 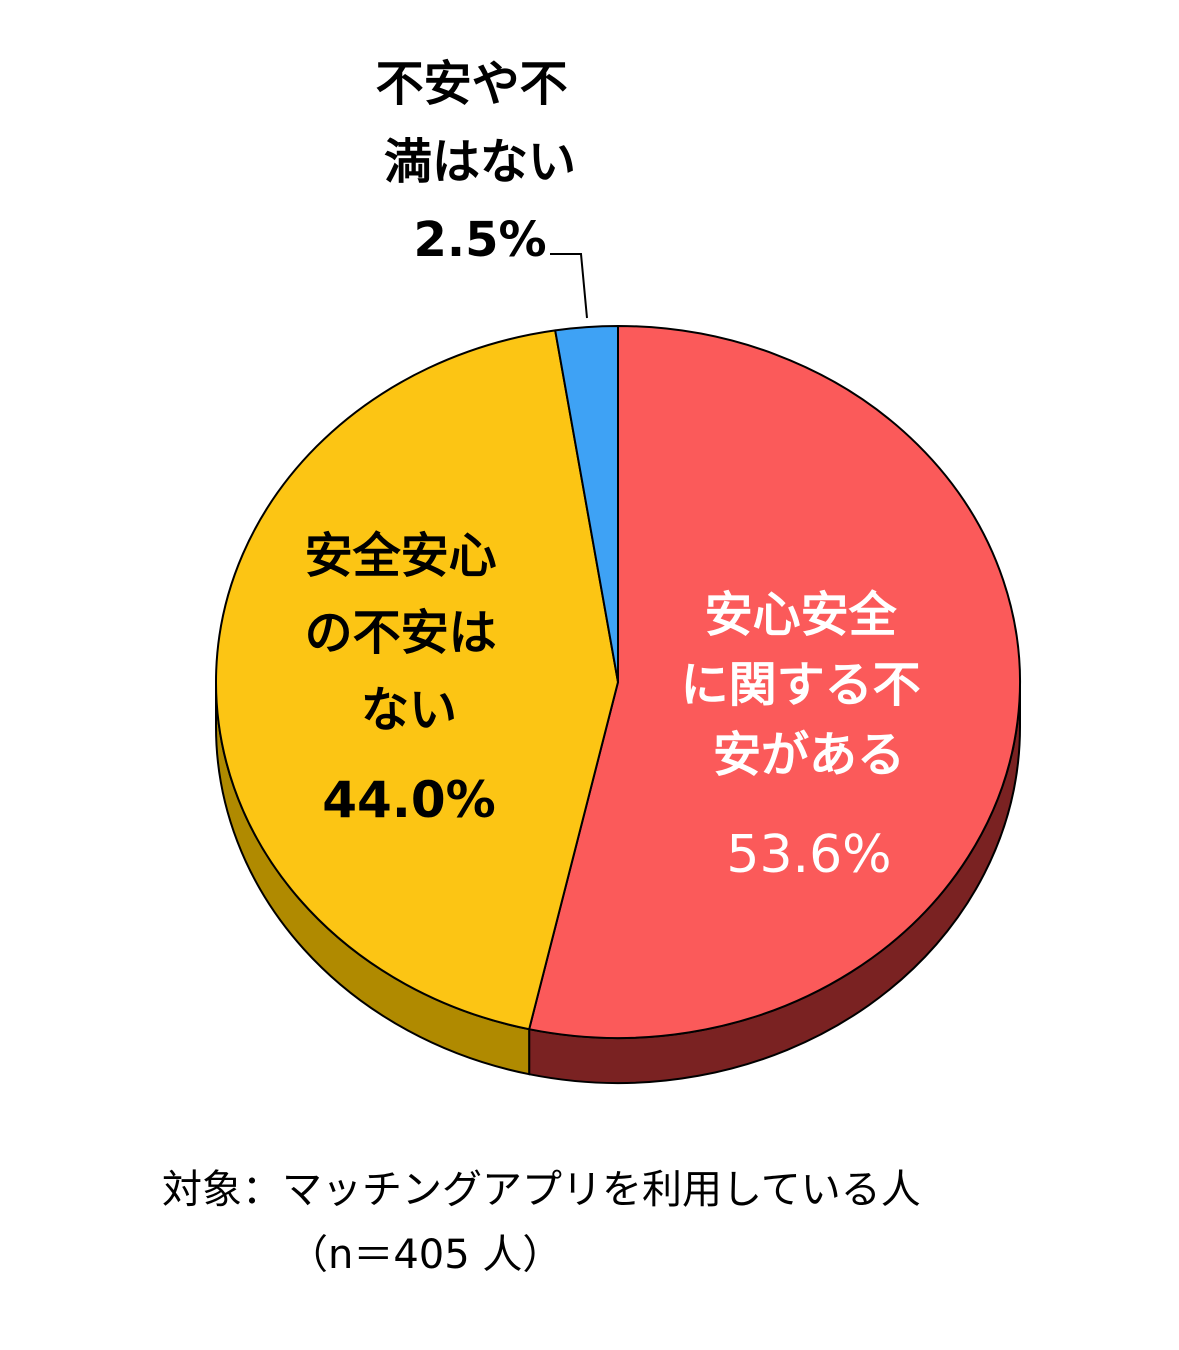 I want to click on slice-label-fuman: 不安や不 満はない, so click(x=480, y=123).